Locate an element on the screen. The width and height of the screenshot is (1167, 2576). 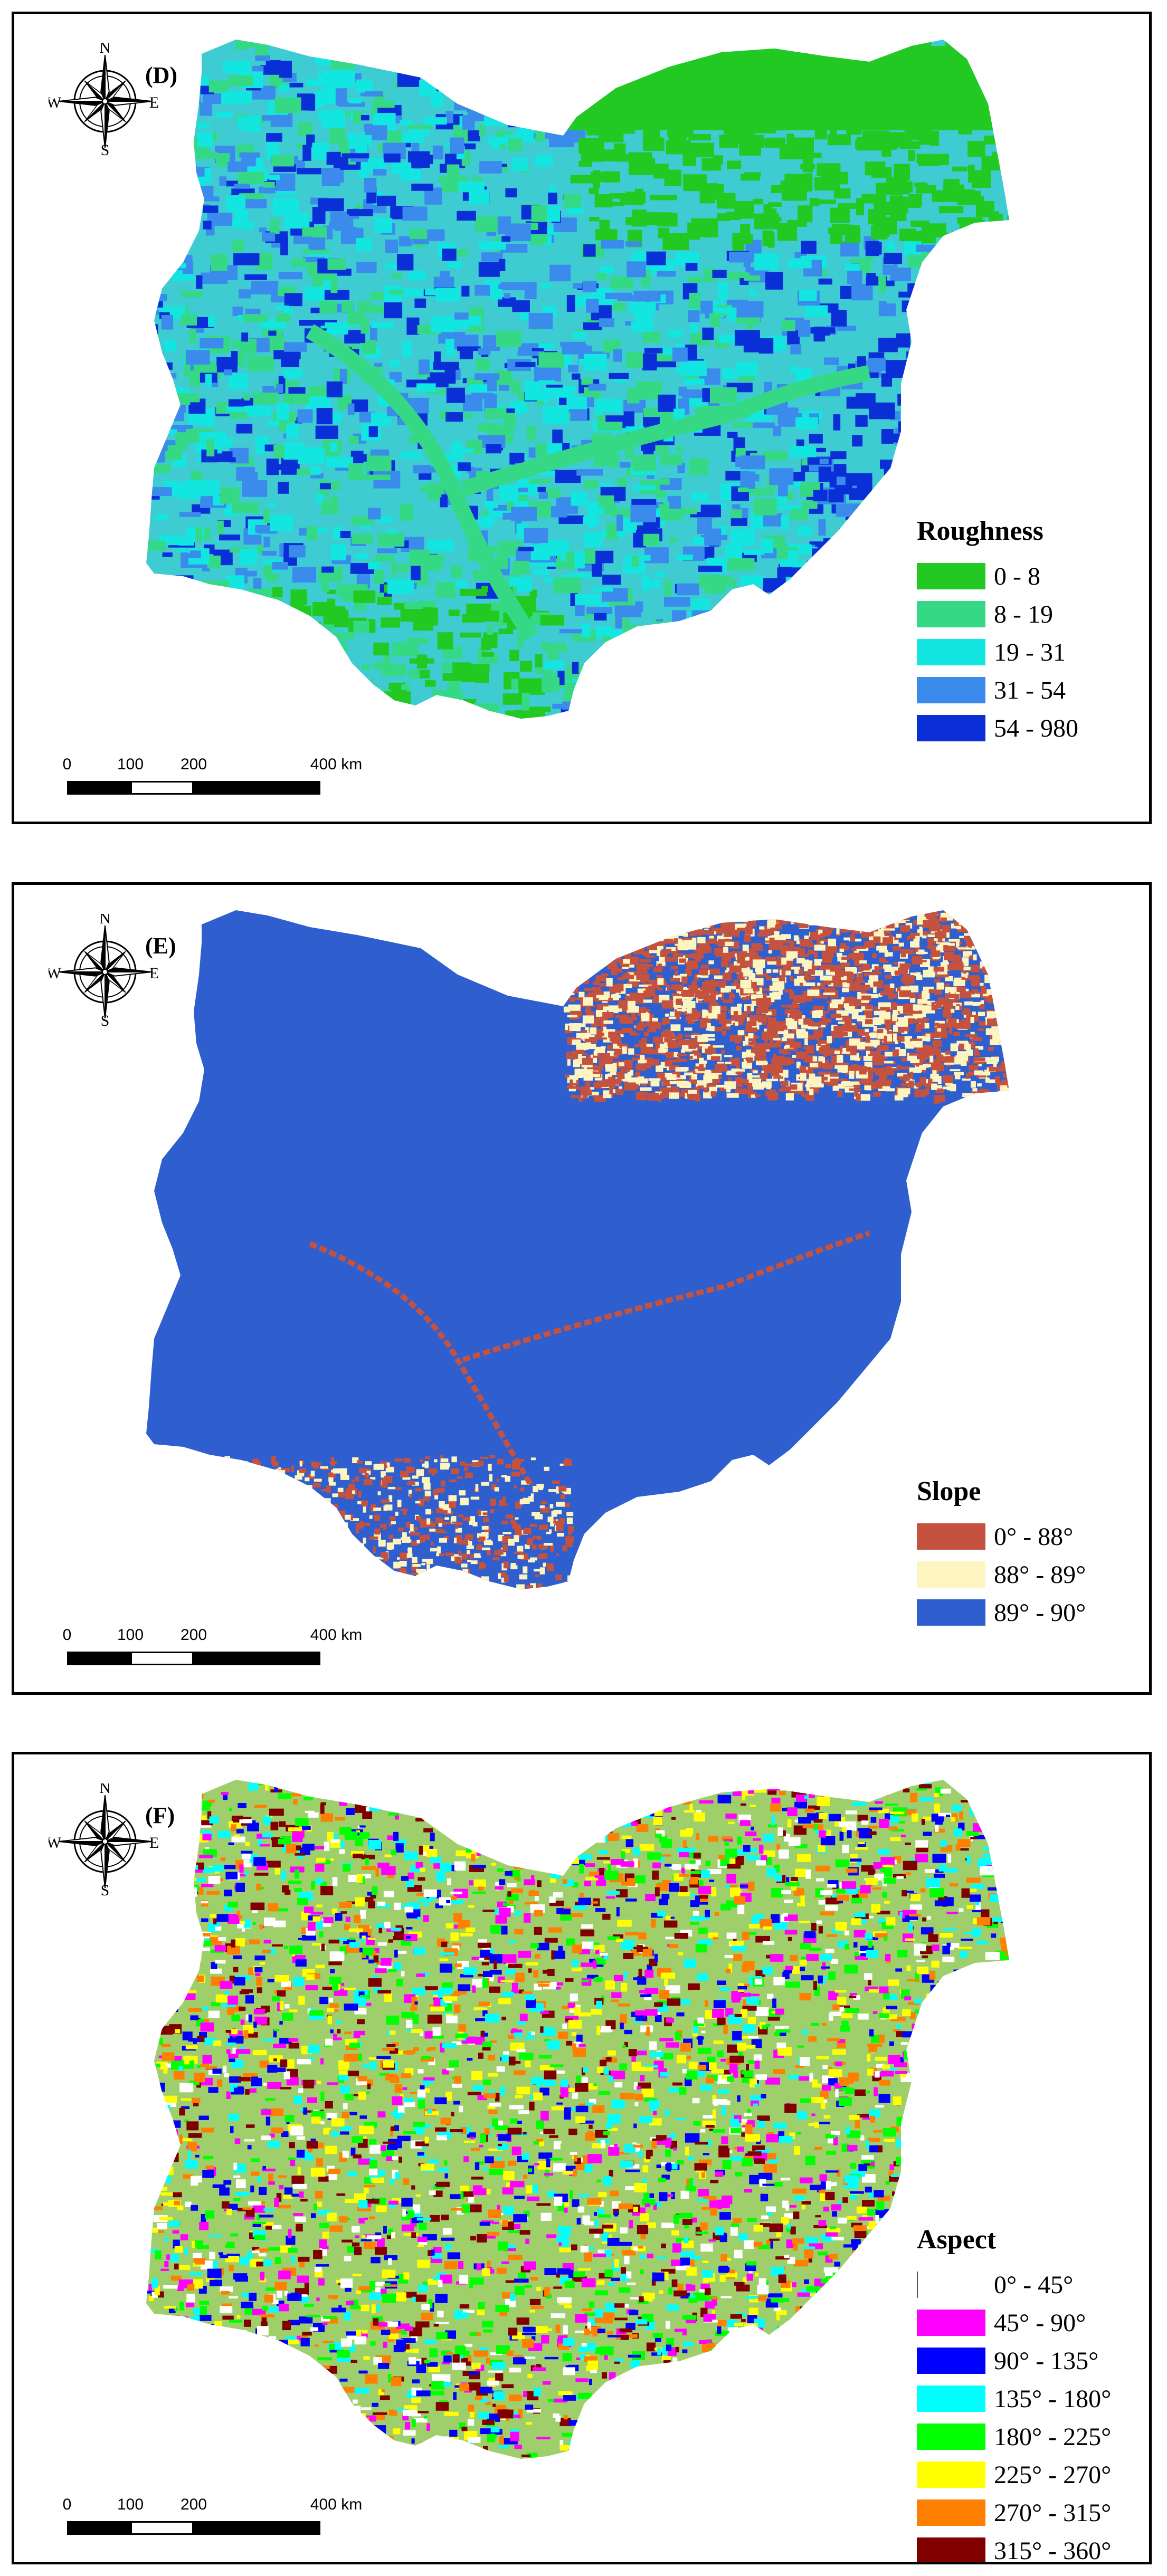
slope-legend: Slope 0° - 88° 88° - 89° 89° - 90° is located at coordinates (1002, 1554).